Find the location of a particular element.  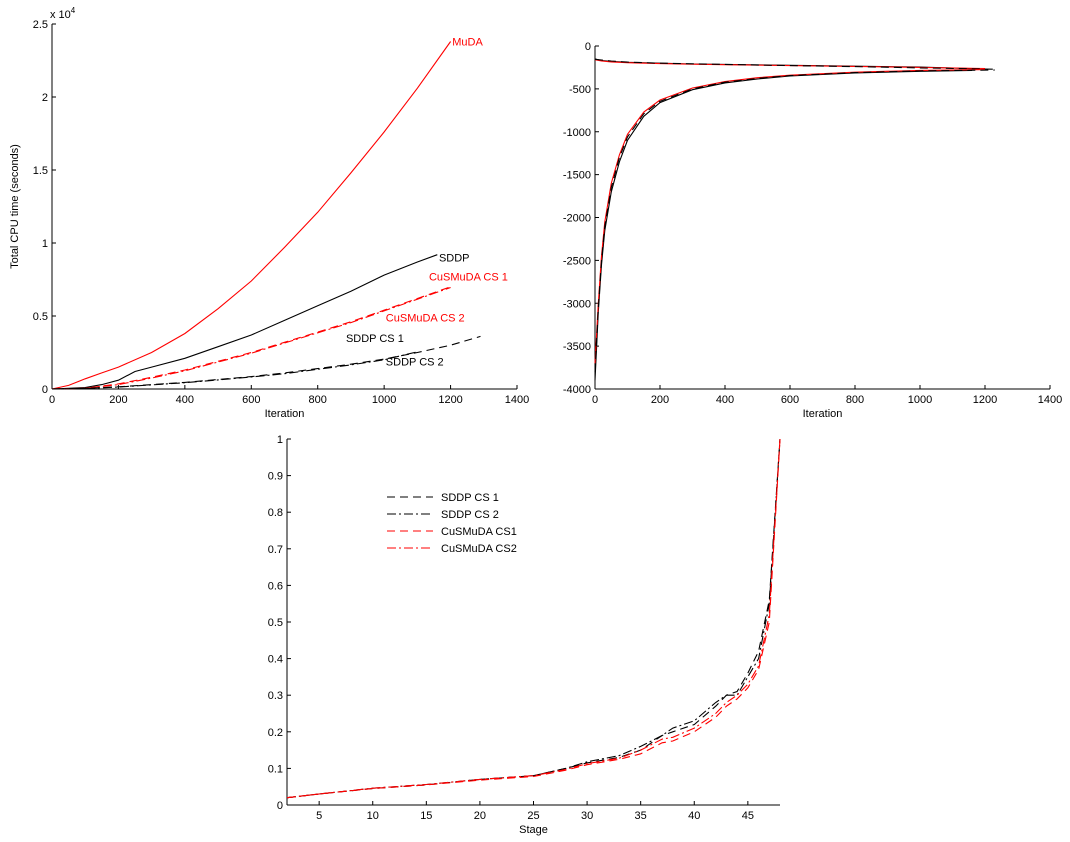

x-tick-label: 45 is located at coordinates (748, 816).